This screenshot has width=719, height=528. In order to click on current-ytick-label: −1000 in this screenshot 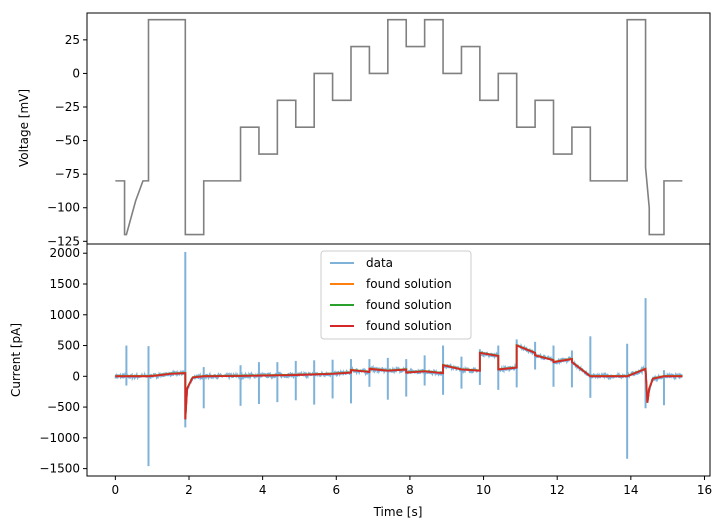, I will do `click(59, 438)`.